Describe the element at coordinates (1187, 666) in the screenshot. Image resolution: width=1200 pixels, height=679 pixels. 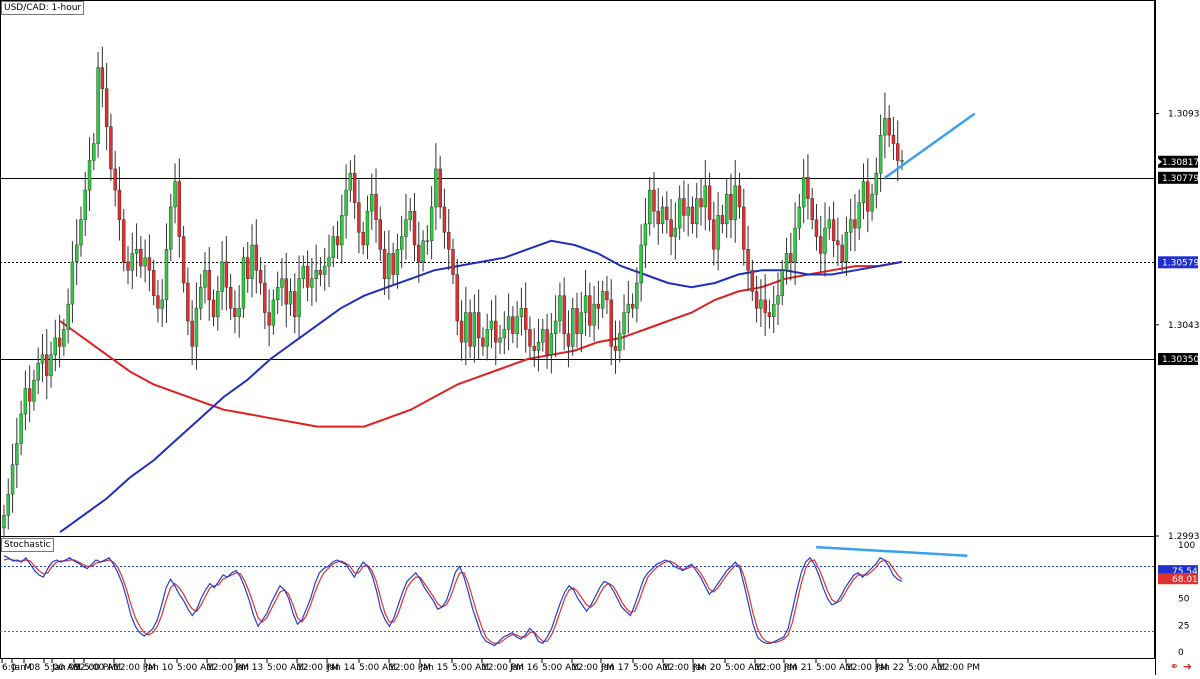
I see `arrow-right-icon: ➜` at that location.